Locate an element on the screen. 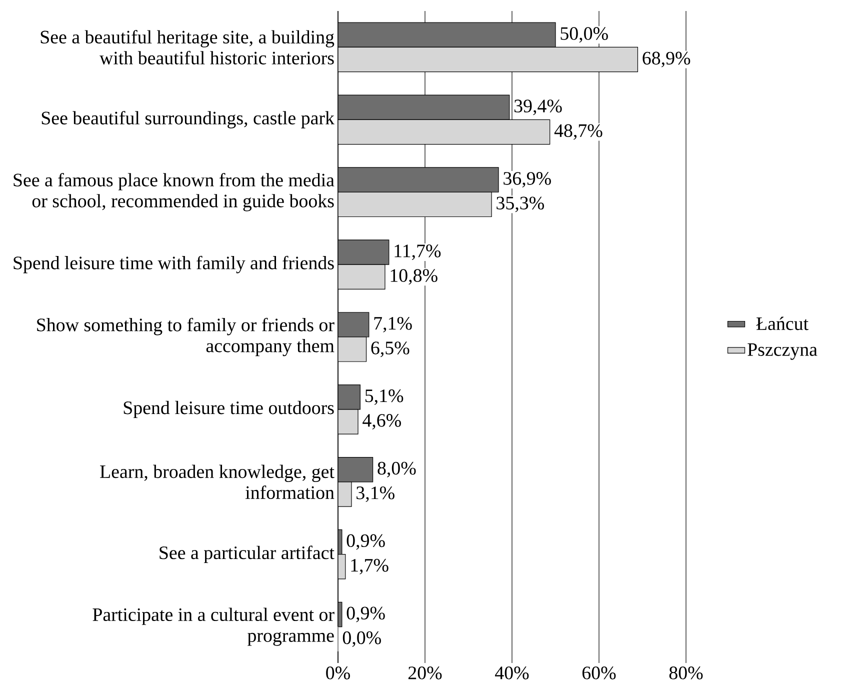  y-tick-label: See a particular artifact is located at coordinates (247, 555).